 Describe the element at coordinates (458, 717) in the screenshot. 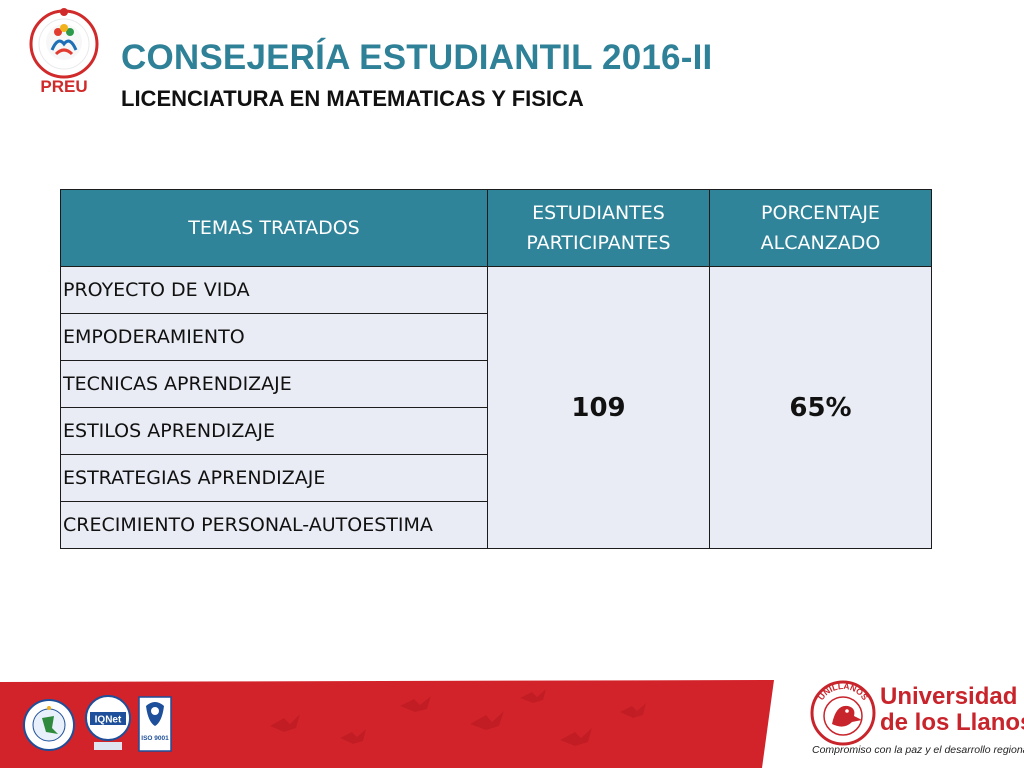

I see `bird-silhouettes-icon` at that location.